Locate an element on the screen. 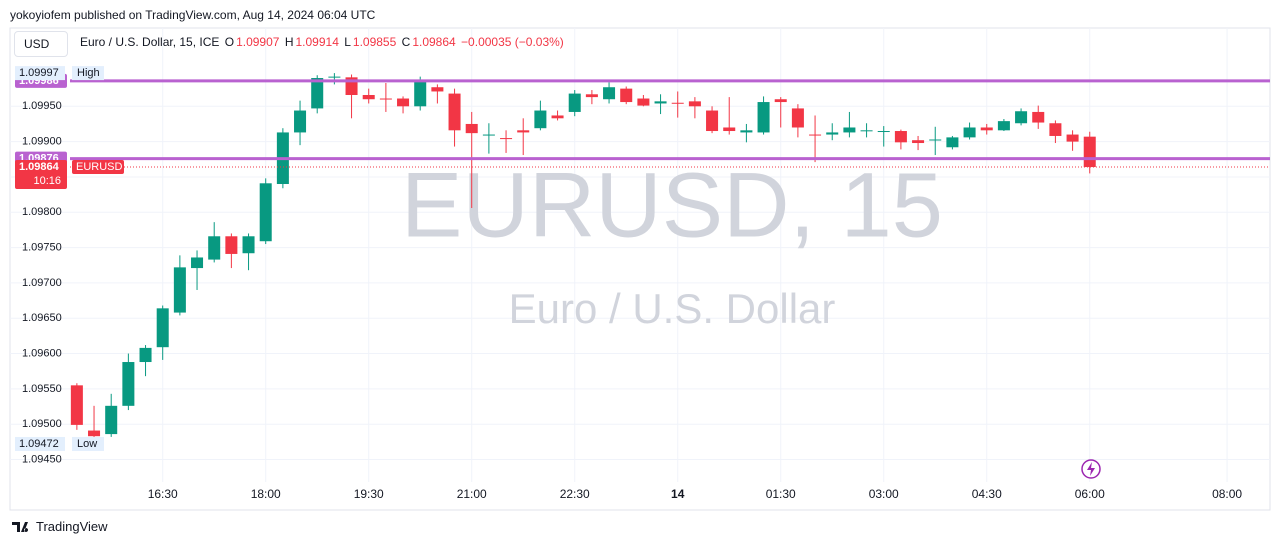 This screenshot has width=1281, height=545. x-tick-label: 16:30 is located at coordinates (163, 494).